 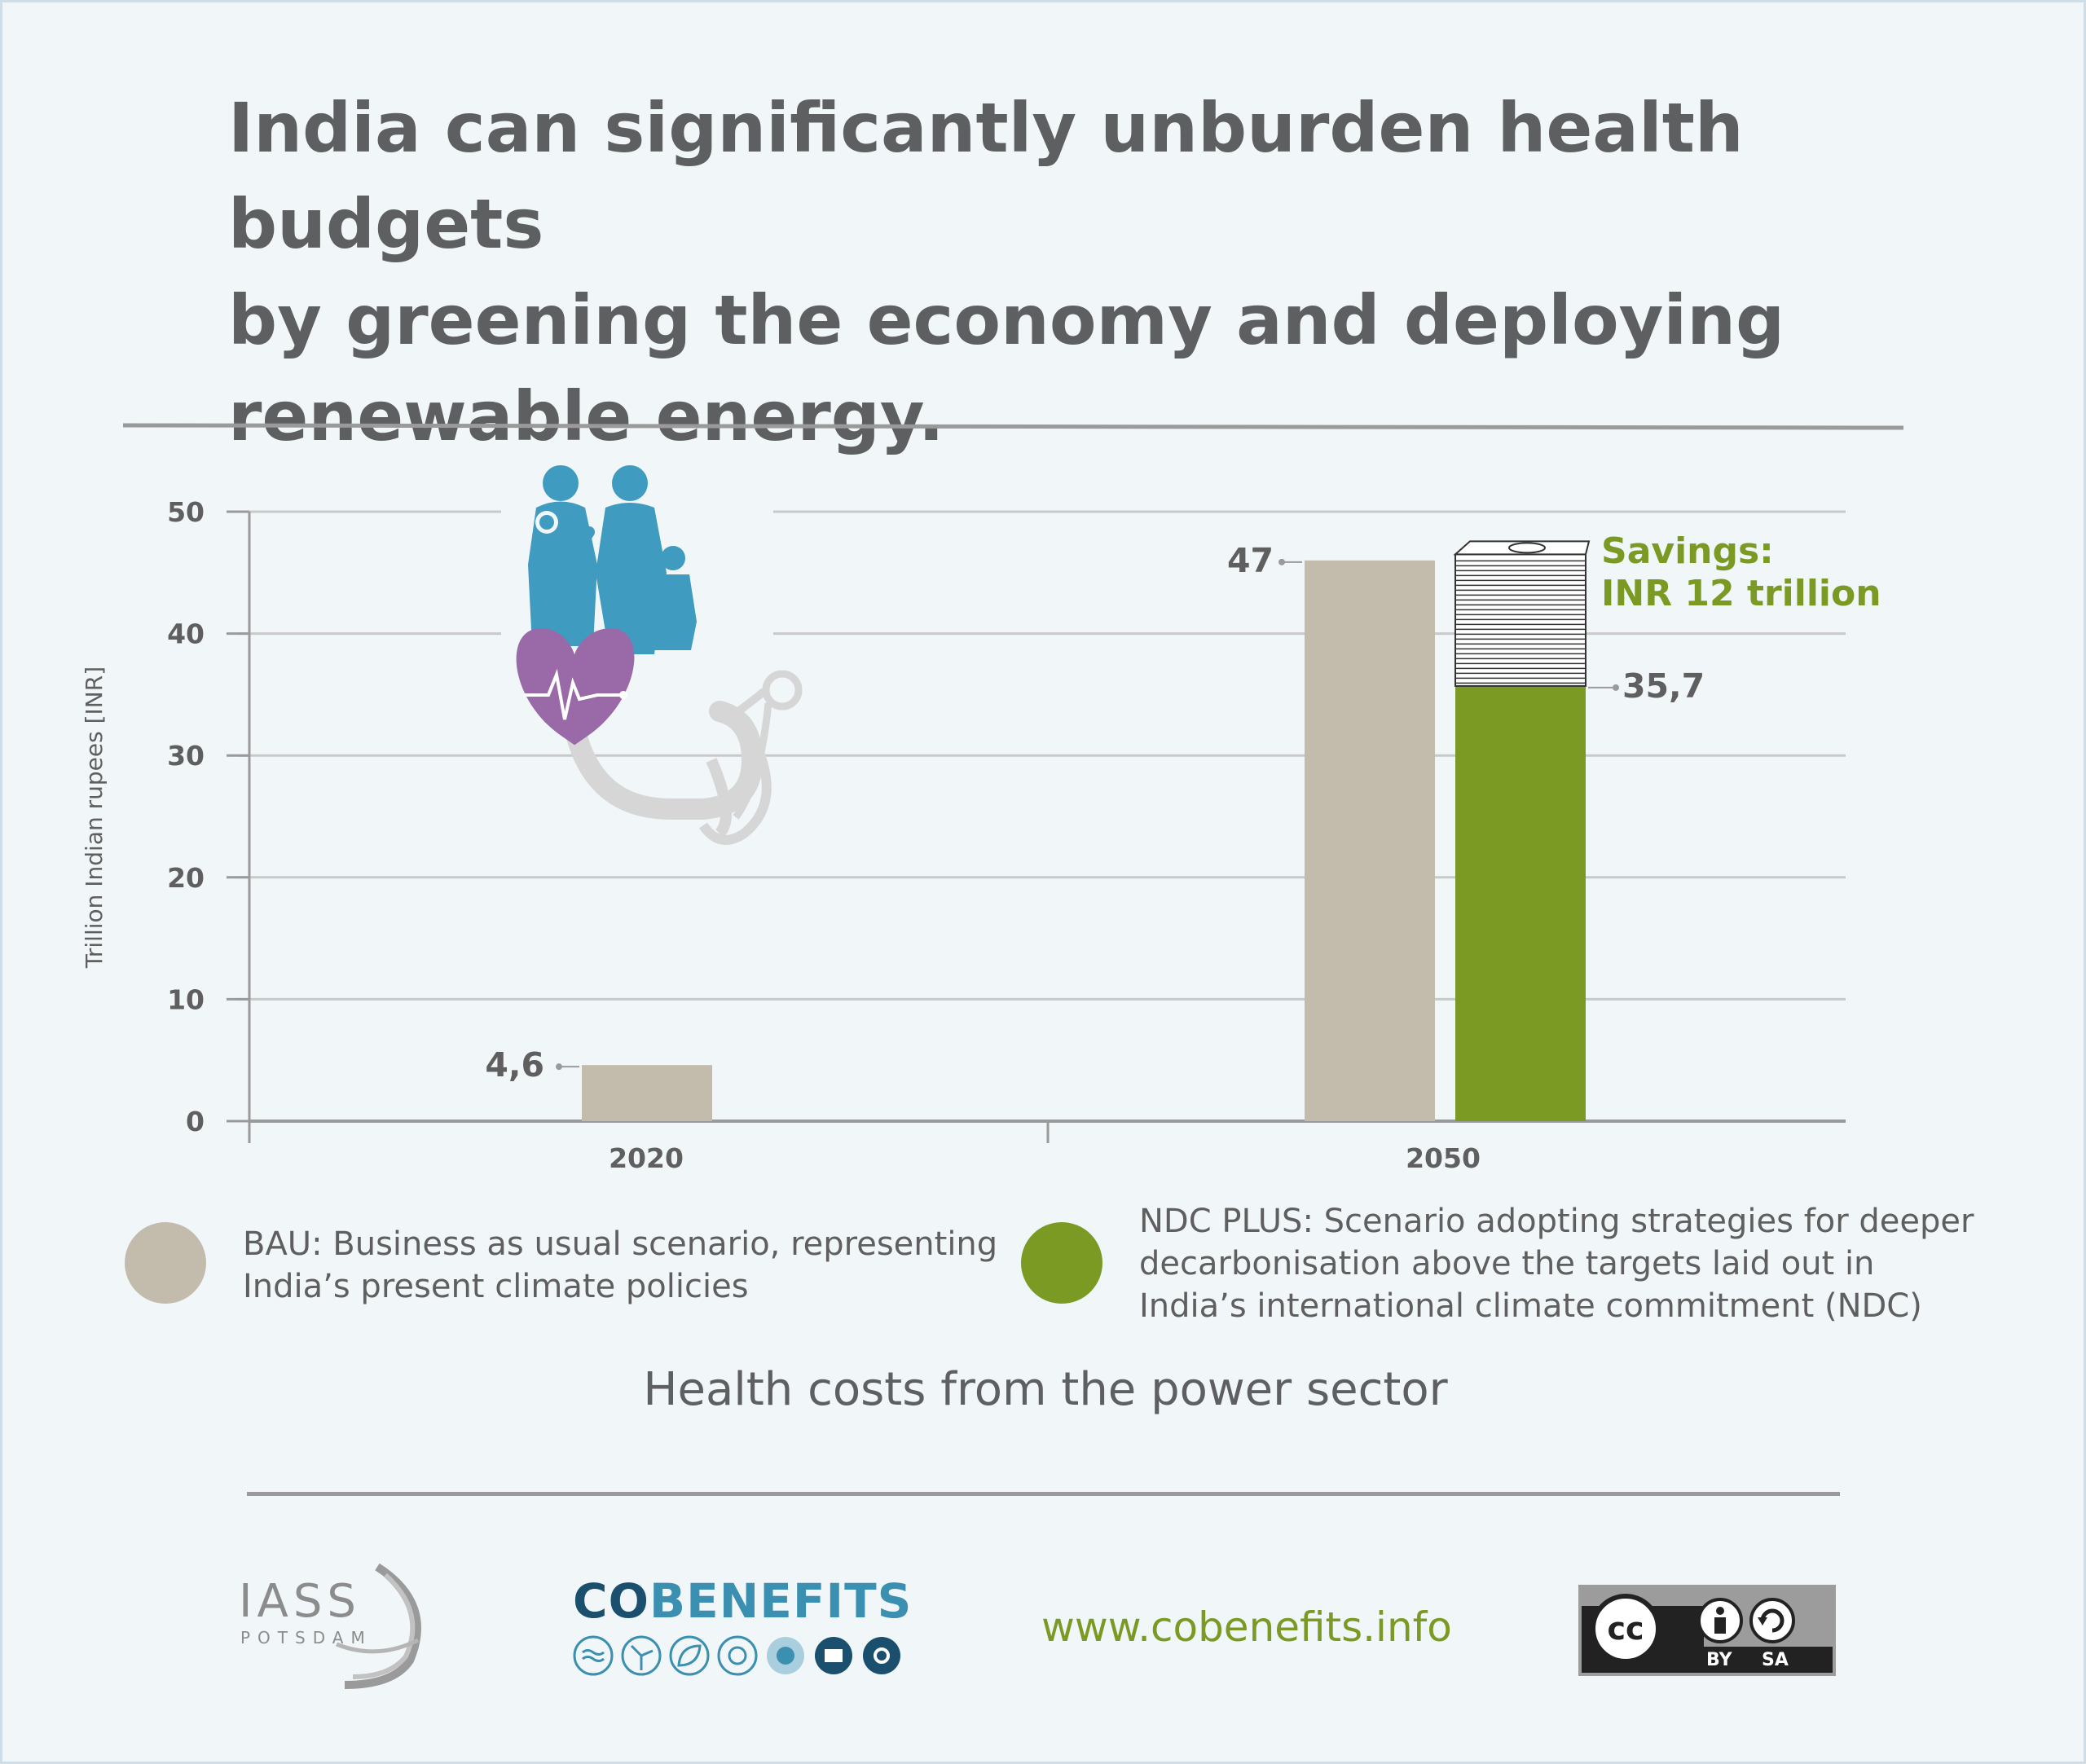 What do you see at coordinates (1007, 320) in the screenshot?
I see `title-line: by greening the economy and deploying` at bounding box center [1007, 320].